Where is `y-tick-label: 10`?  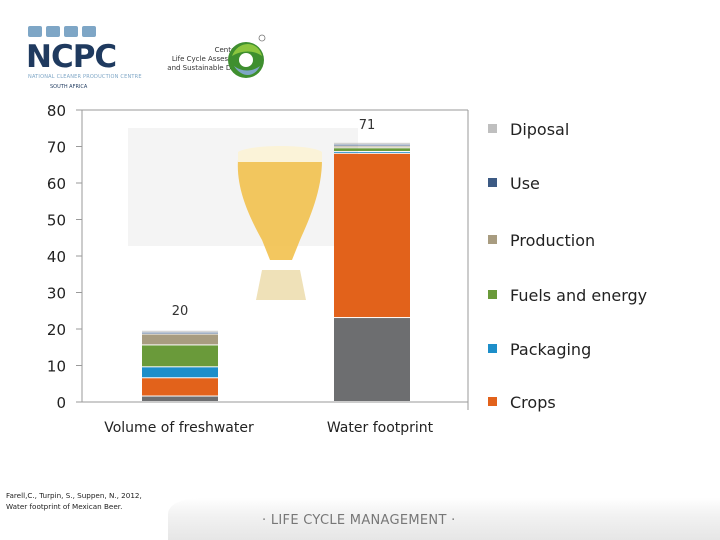 y-tick-label: 10 is located at coordinates (56, 367).